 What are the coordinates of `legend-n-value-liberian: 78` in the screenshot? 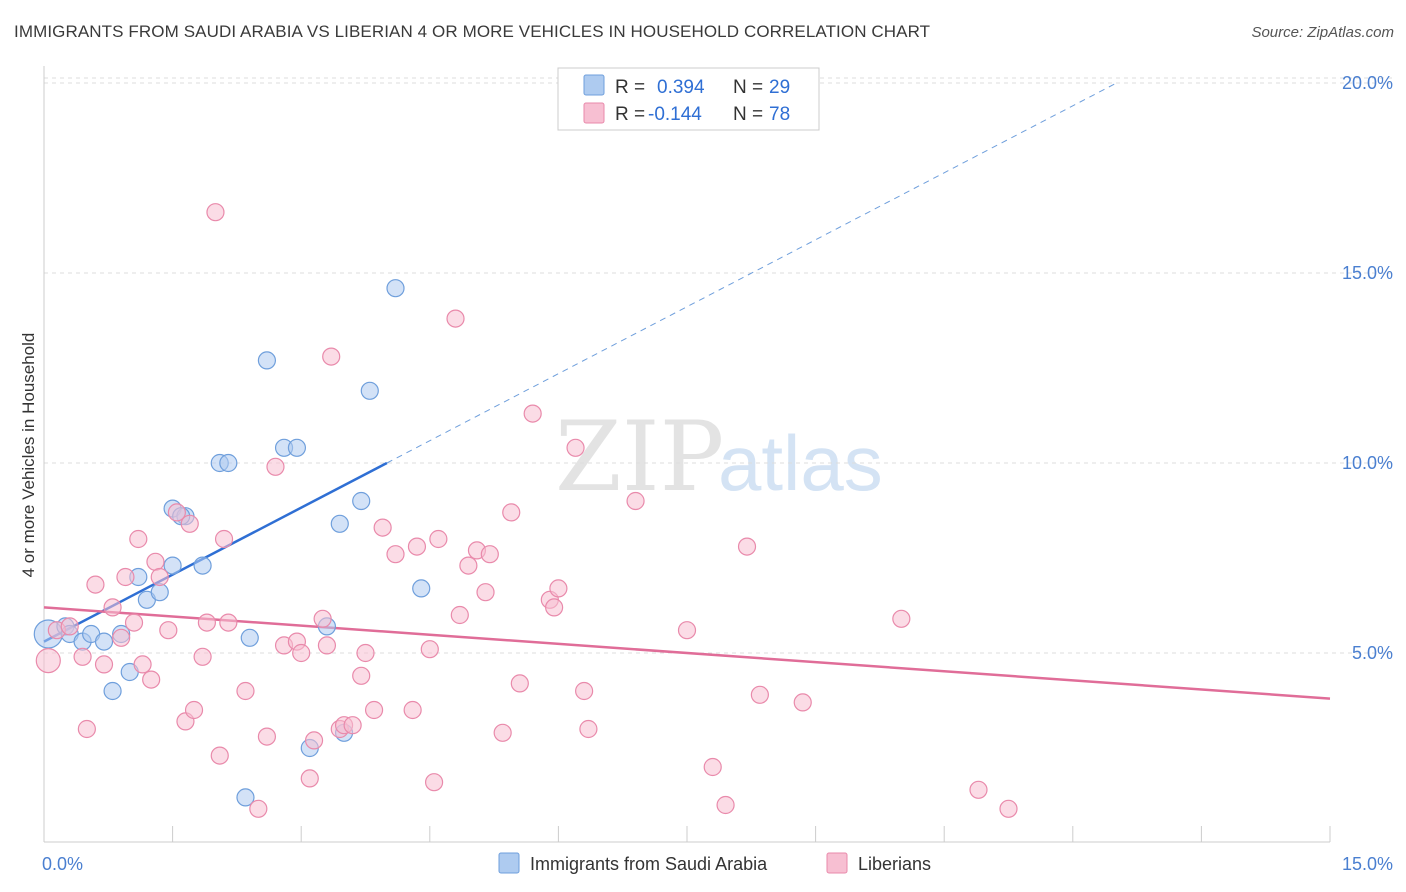 It's located at (779, 114).